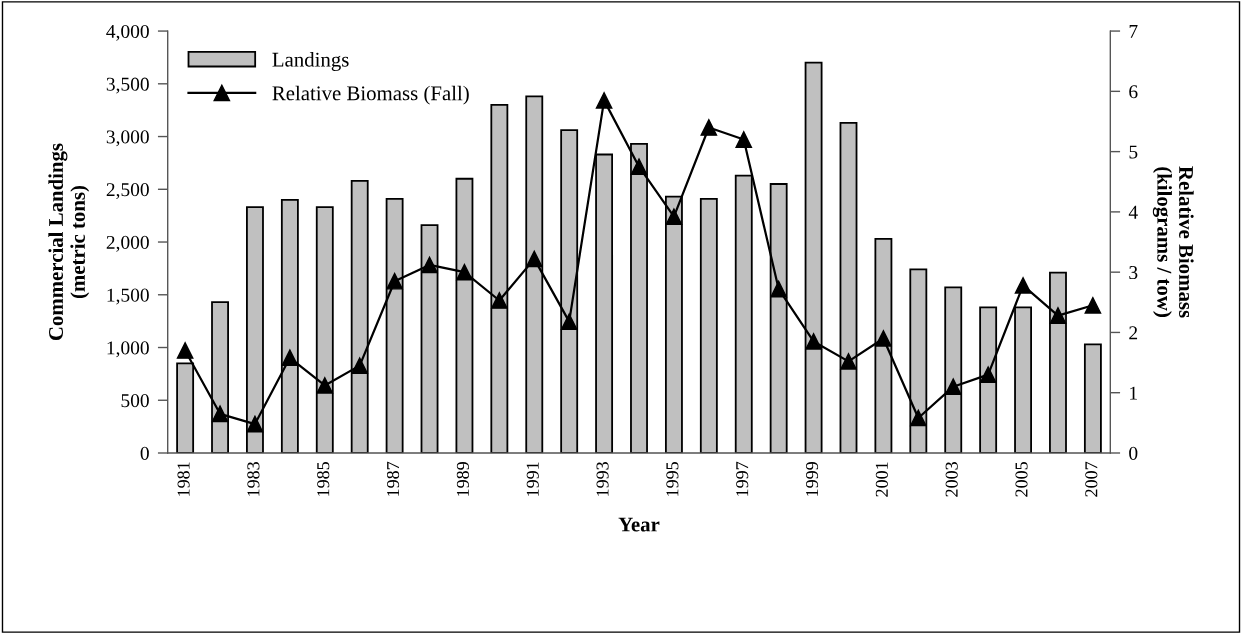  Describe the element at coordinates (128, 349) in the screenshot. I see `y-tick-label: 1,000` at that location.